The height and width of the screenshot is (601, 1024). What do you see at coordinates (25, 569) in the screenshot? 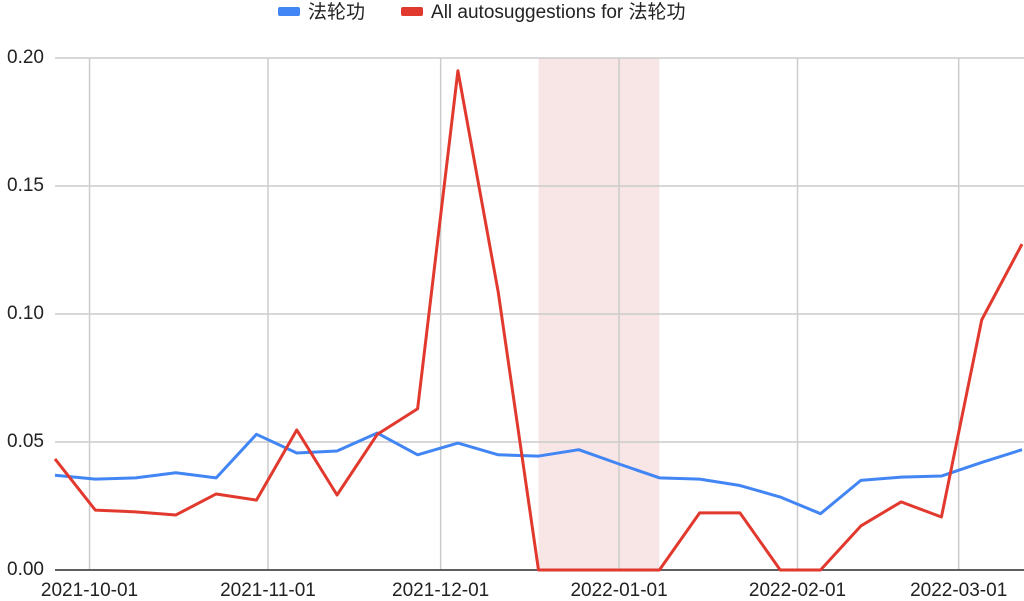
I see `y-tick-label: 0.00` at bounding box center [25, 569].